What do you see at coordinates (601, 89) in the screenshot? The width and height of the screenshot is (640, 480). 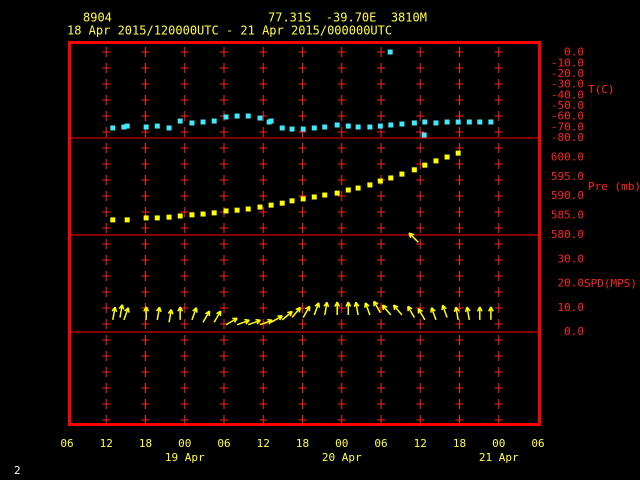 I see `axis-label: T(C)` at bounding box center [601, 89].